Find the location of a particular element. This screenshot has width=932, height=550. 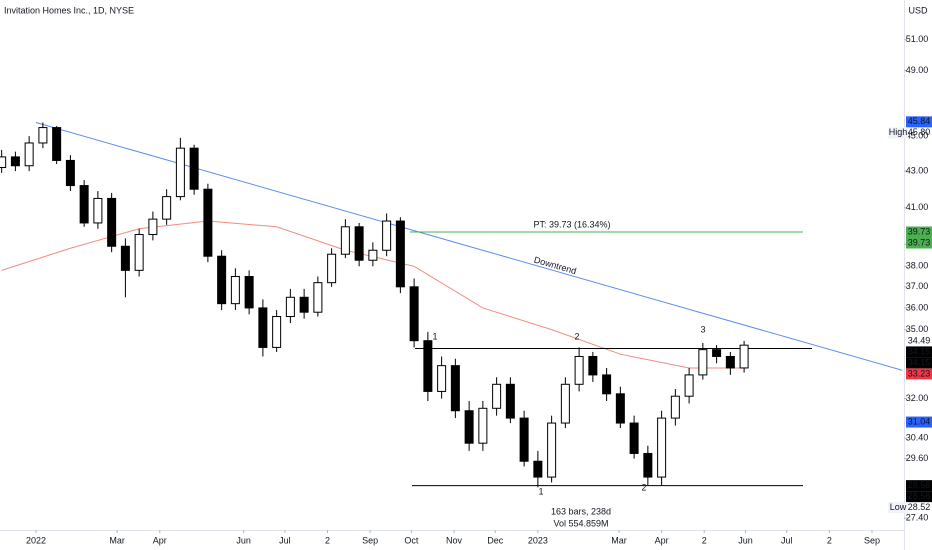

y-tick-label: 37.00 is located at coordinates (917, 286).